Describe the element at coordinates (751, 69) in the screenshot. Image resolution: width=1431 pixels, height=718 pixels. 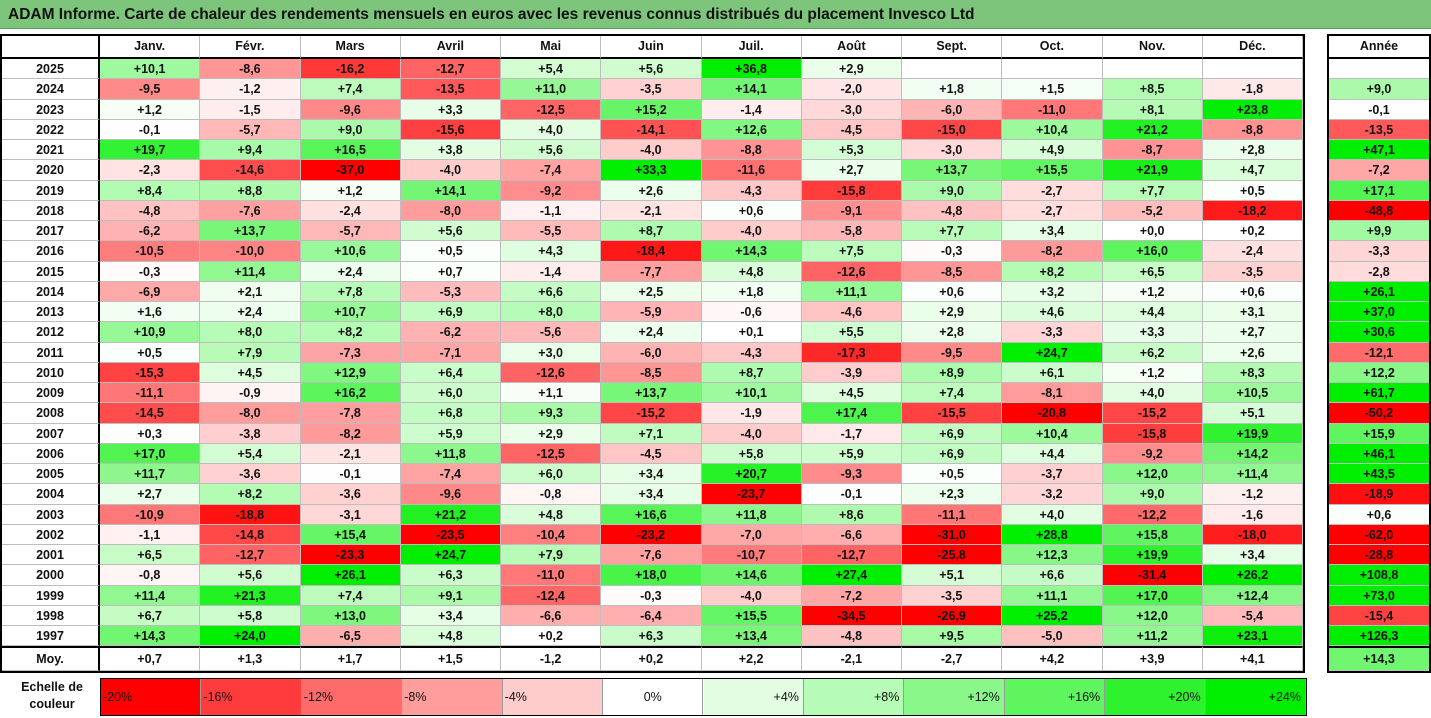
I see `heatmap-cell: +36,8` at that location.